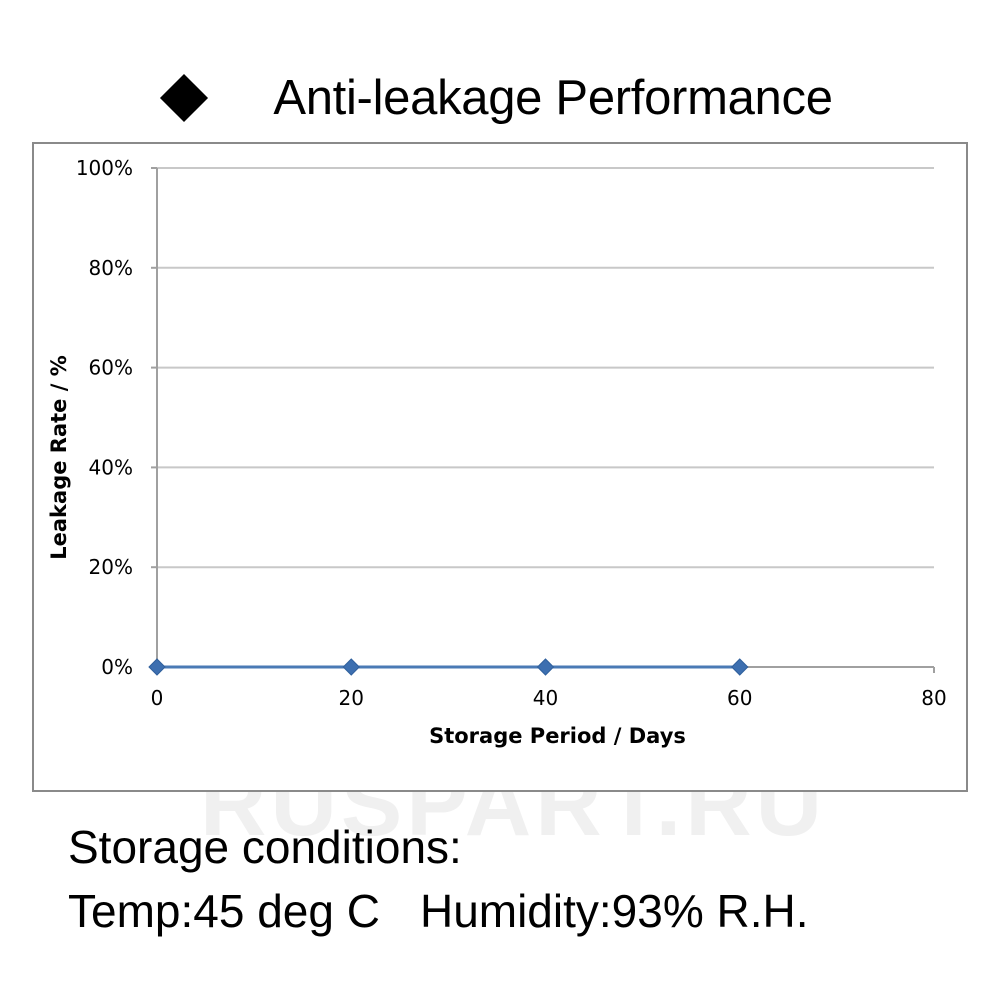 This screenshot has width=1000, height=1000. Describe the element at coordinates (265, 847) in the screenshot. I see `conditions-heading: Storage conditions:` at that location.